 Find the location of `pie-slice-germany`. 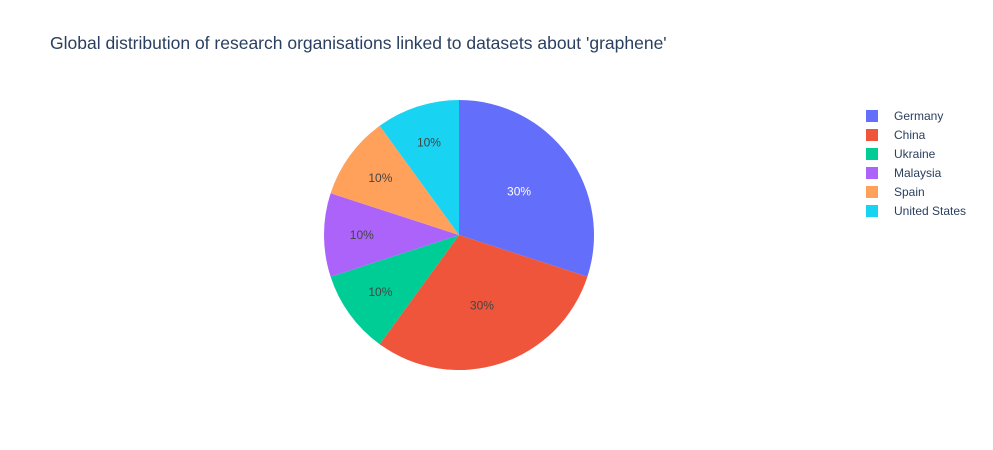

pie-slice-germany is located at coordinates (526, 188).